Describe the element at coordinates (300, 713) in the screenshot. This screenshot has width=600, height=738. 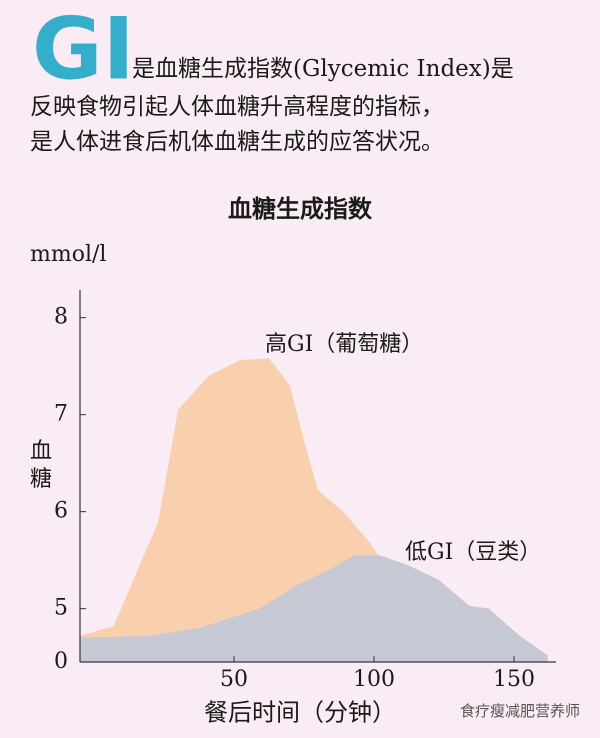
I see `x-axis-label: 餐后时间（分钟）` at that location.